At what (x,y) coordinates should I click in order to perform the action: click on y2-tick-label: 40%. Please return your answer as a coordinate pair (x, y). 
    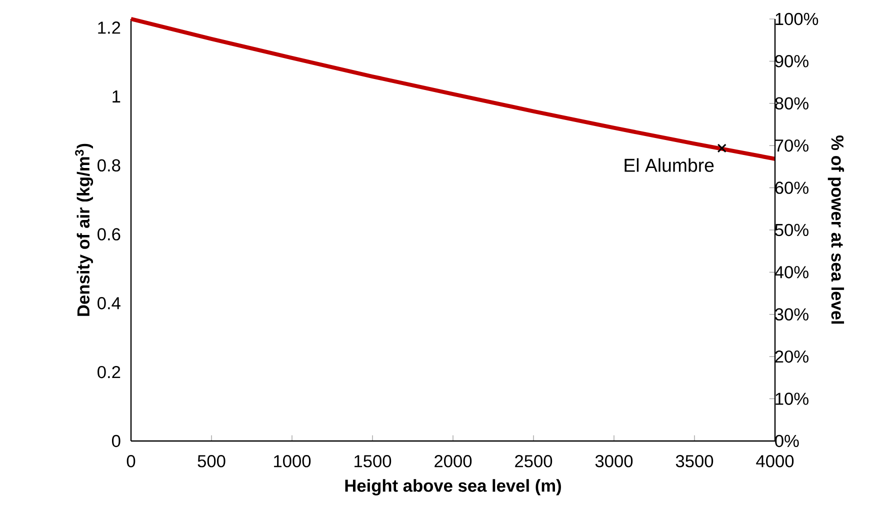
    Looking at the image, I should click on (791, 272).